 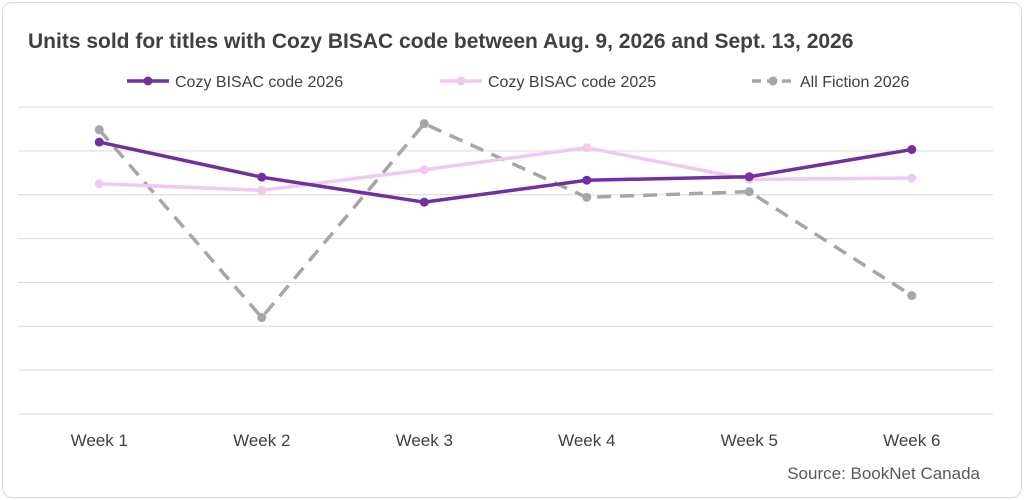 What do you see at coordinates (424, 440) in the screenshot?
I see `x-tick-label: Week 3` at bounding box center [424, 440].